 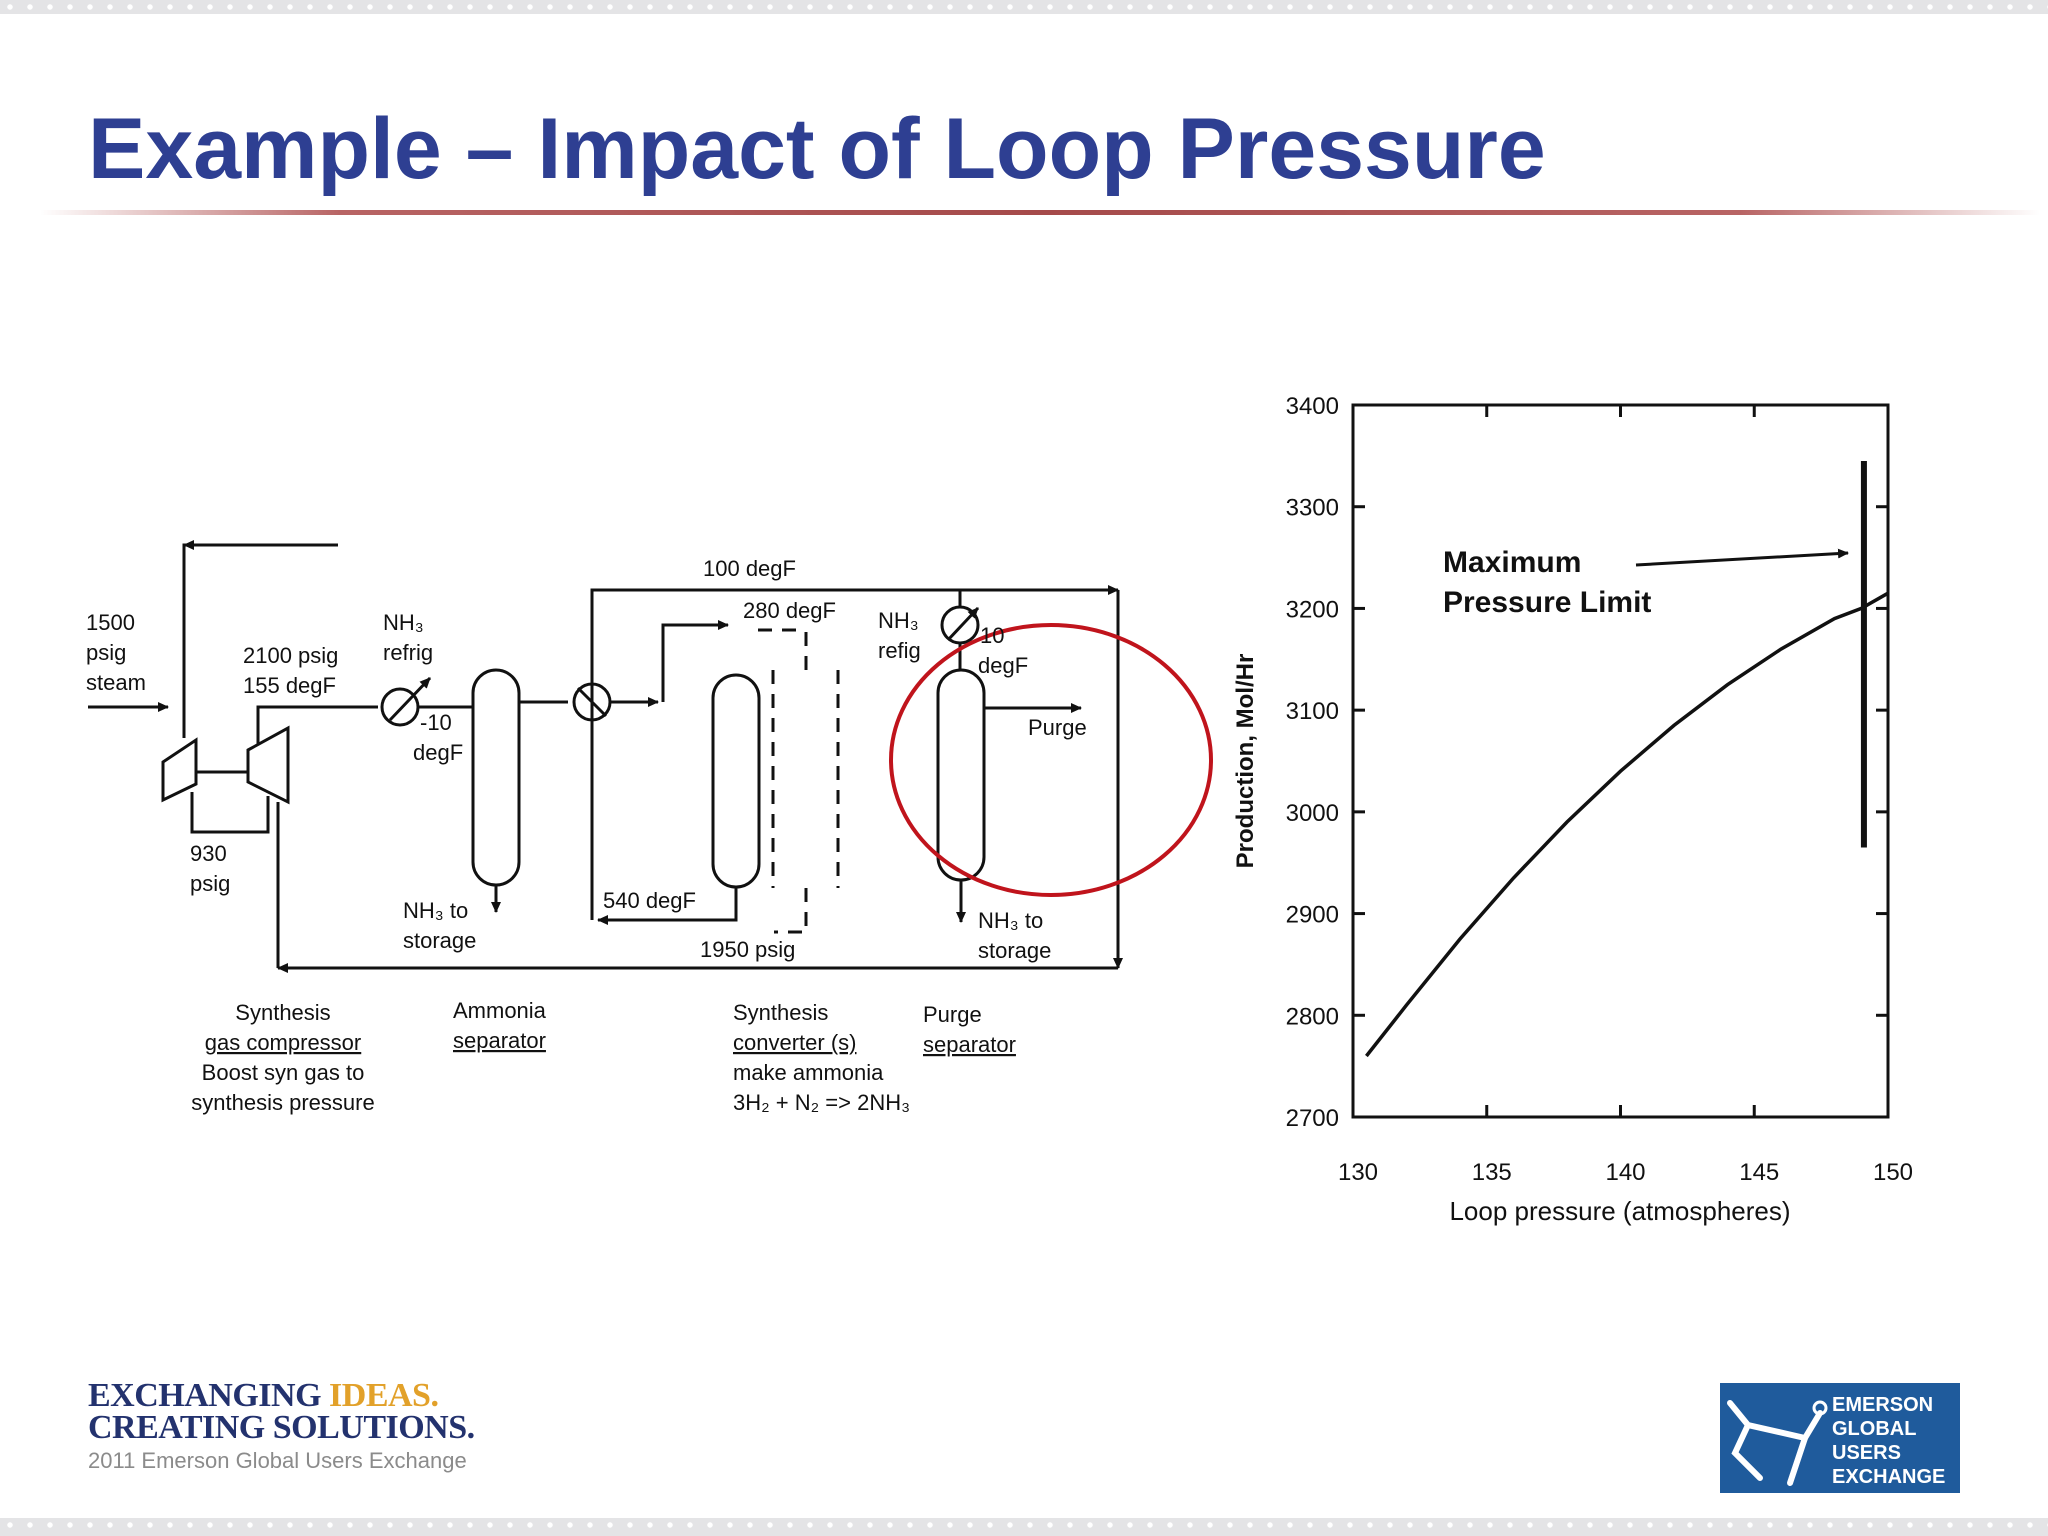 What do you see at coordinates (282, 1012) in the screenshot?
I see `lbl-comp-l1: Synthesis` at bounding box center [282, 1012].